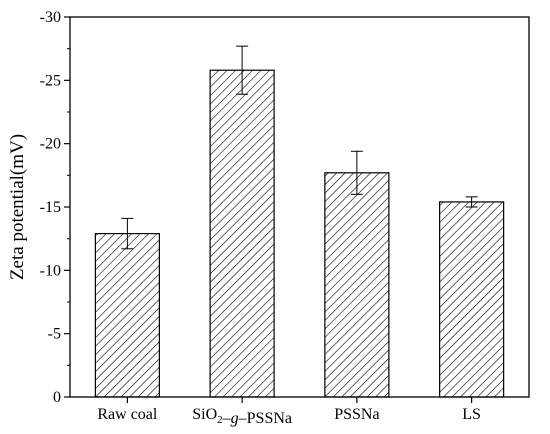 The image size is (550, 434). Describe the element at coordinates (50, 144) in the screenshot. I see `y-tick-label-4: -20` at that location.